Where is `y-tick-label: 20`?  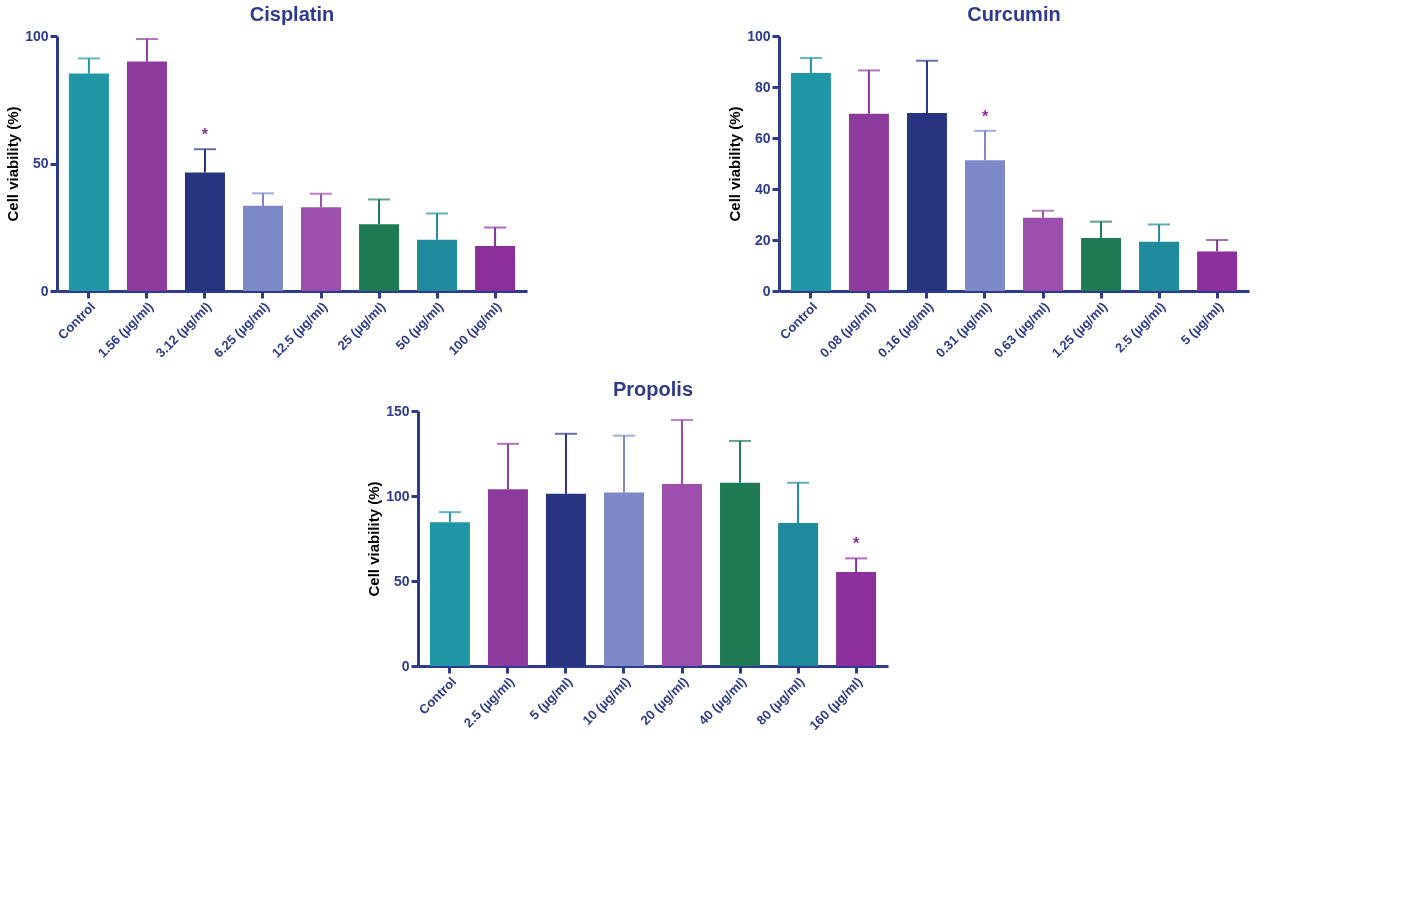 y-tick-label: 20 is located at coordinates (762, 239).